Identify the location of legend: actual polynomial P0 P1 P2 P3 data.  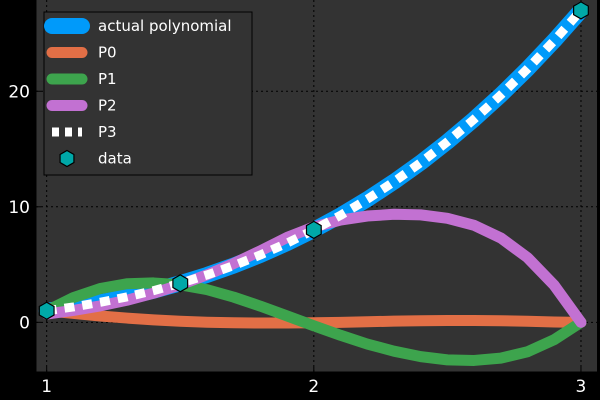
(148, 93).